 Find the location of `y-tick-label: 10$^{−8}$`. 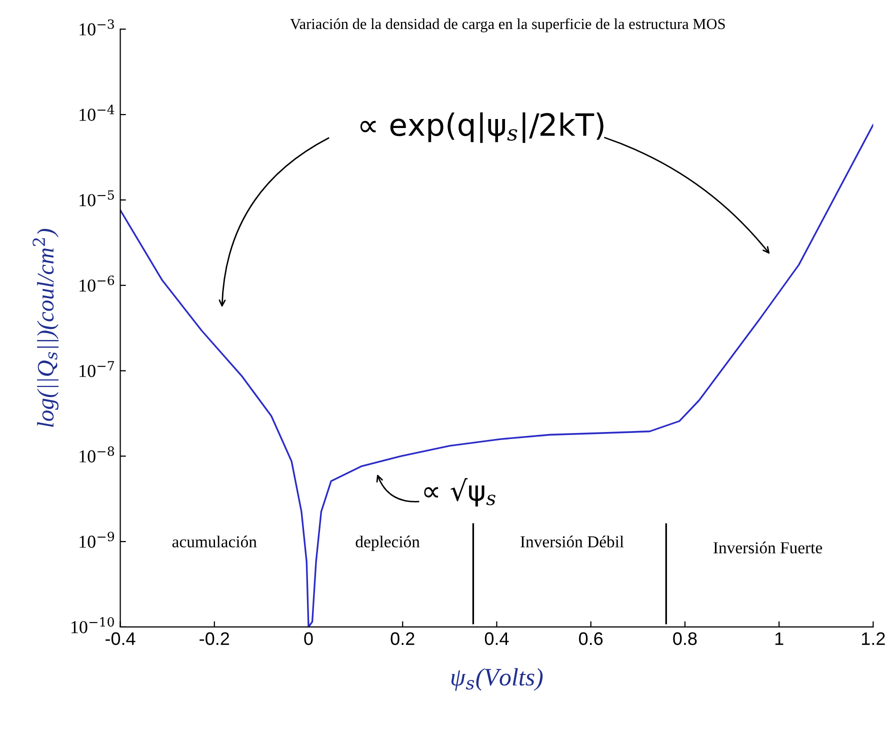

y-tick-label: 10$^{−8}$ is located at coordinates (97, 454).